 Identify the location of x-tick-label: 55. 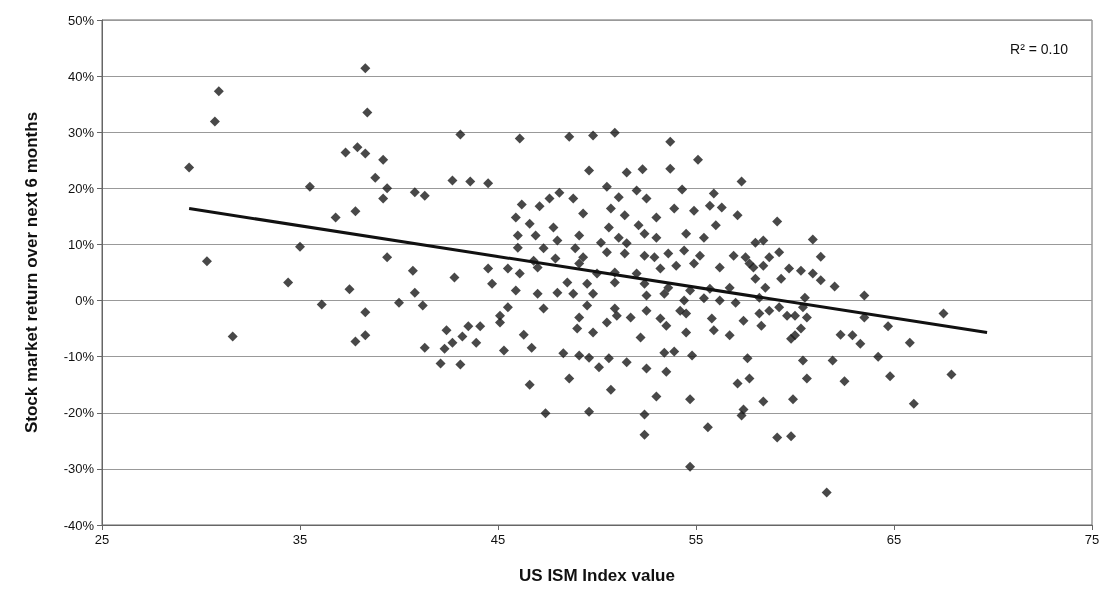
(696, 539).